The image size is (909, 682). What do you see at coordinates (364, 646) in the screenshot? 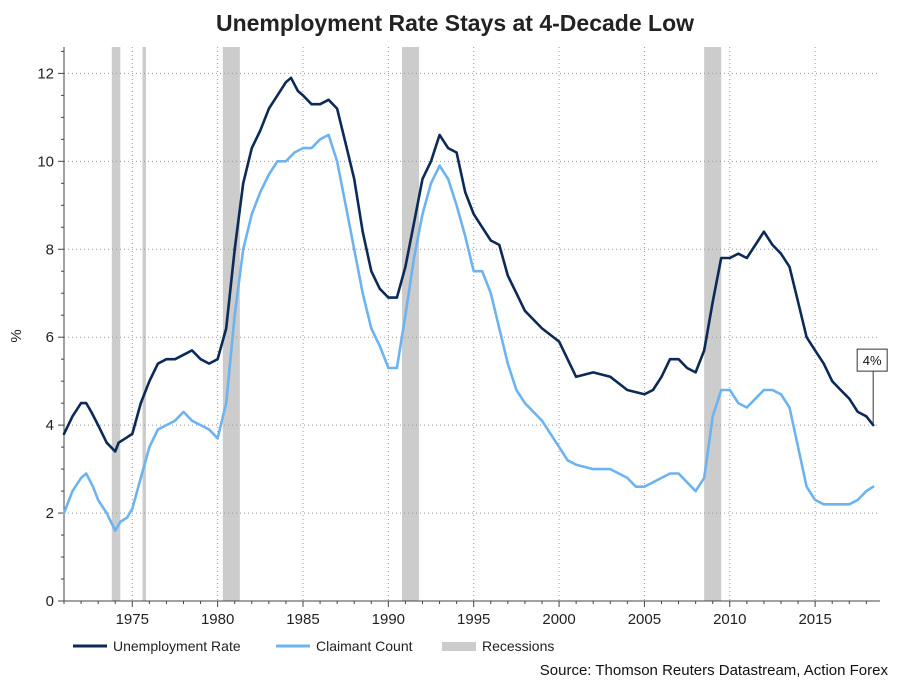
I see `legend-label-claimant: Claimant Count` at bounding box center [364, 646].